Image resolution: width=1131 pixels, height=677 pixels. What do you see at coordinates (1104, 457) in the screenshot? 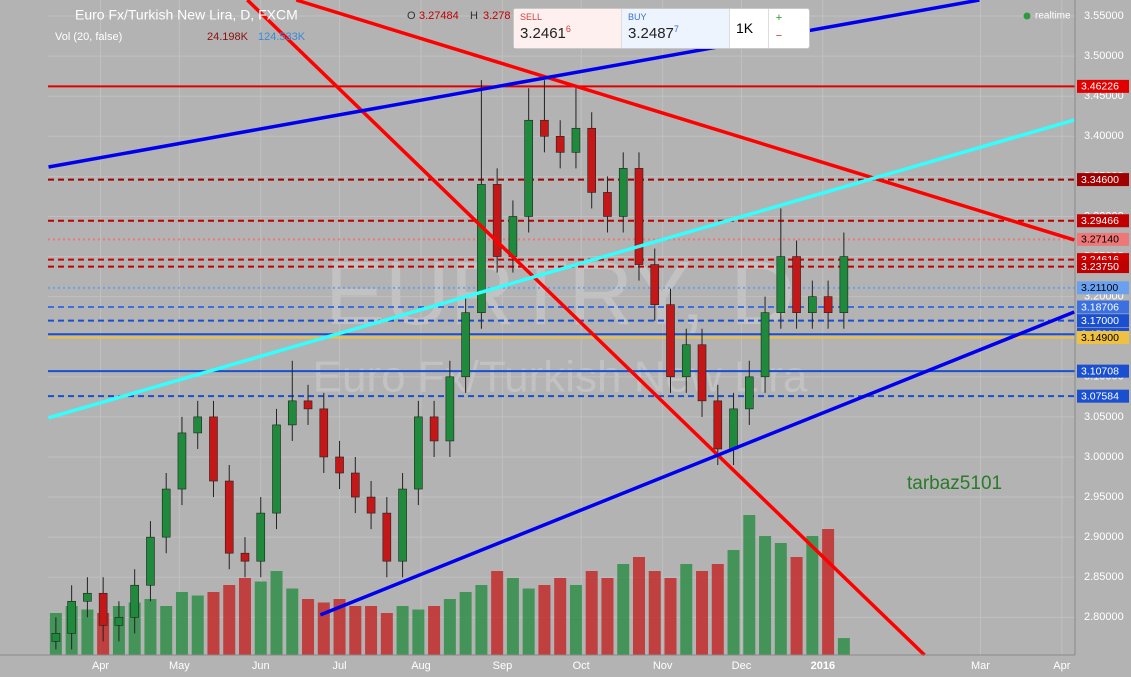
I see `y-tick-label: 3.00000` at bounding box center [1104, 457].